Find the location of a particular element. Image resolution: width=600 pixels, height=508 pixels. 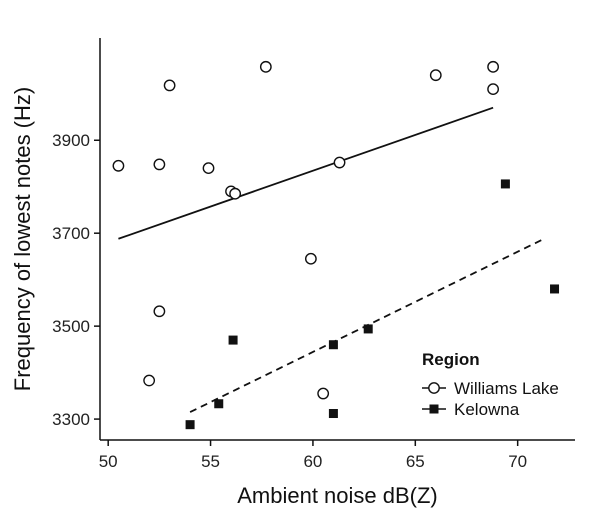

x-tick-label: 60 is located at coordinates (312, 461).